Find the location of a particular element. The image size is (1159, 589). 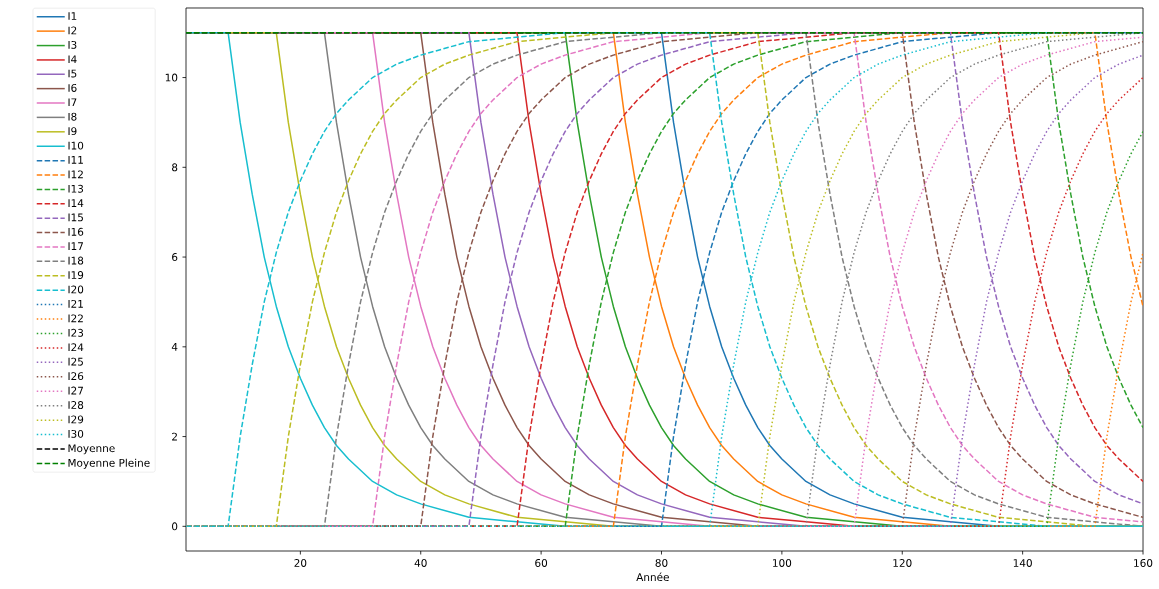

y-tick-label: 2 is located at coordinates (174, 436).